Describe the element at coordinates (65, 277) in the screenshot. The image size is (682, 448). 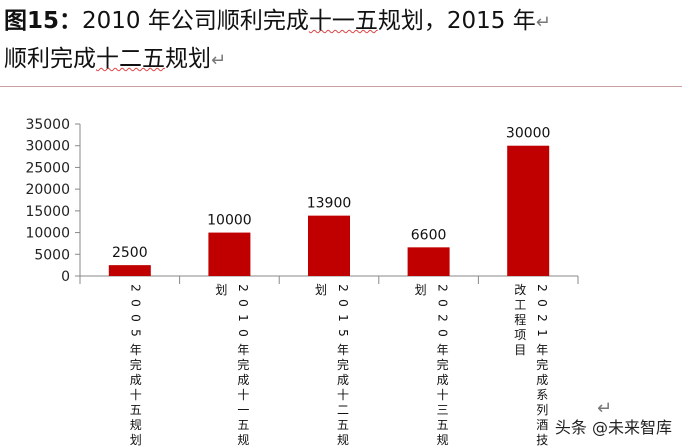
I see `y-tick-label: 0` at that location.